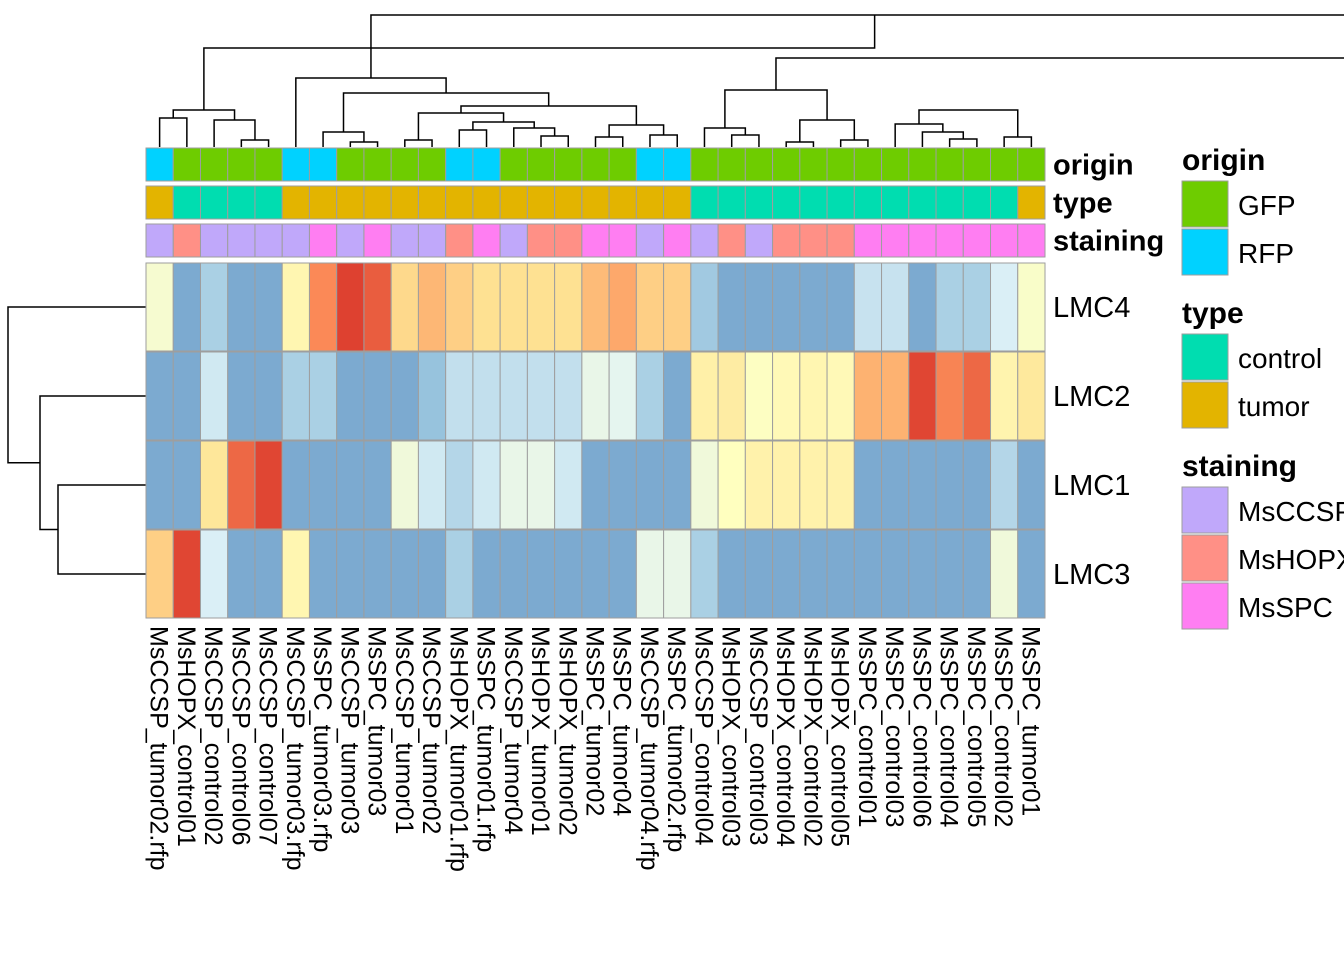  I want to click on legend-title-staining: staining, so click(1239, 466).